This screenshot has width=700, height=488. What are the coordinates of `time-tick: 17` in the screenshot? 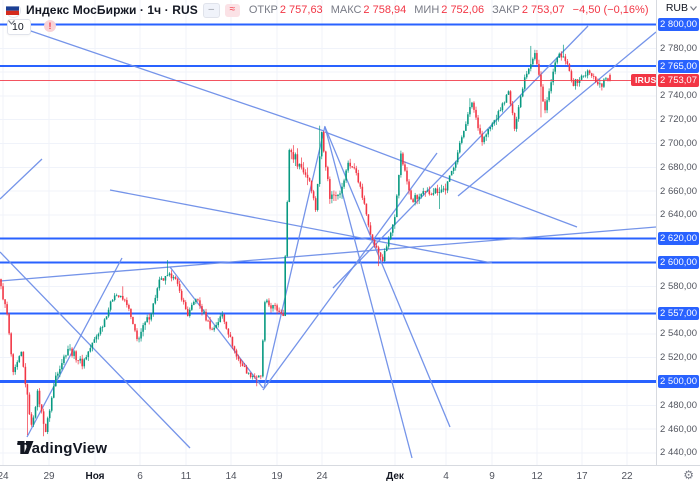 It's located at (582, 476).